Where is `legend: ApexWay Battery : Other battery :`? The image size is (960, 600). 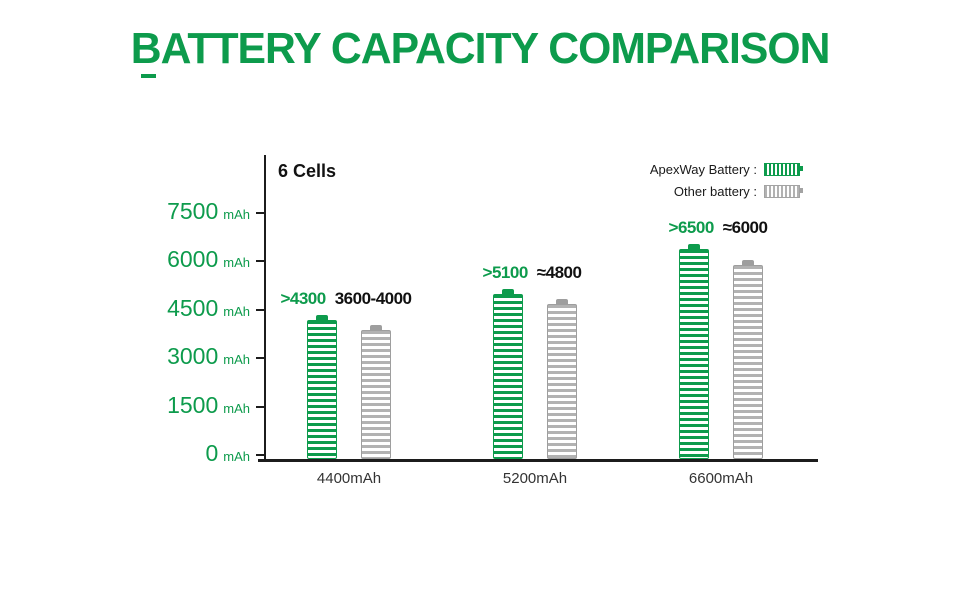 legend: ApexWay Battery : Other battery : is located at coordinates (726, 184).